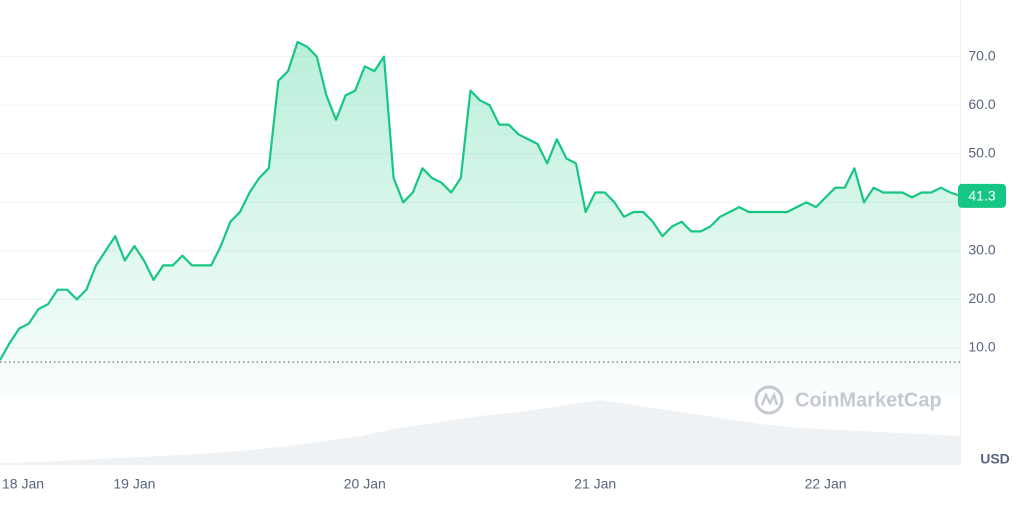  What do you see at coordinates (365, 484) in the screenshot?
I see `x-tick-label: 20 Jan` at bounding box center [365, 484].